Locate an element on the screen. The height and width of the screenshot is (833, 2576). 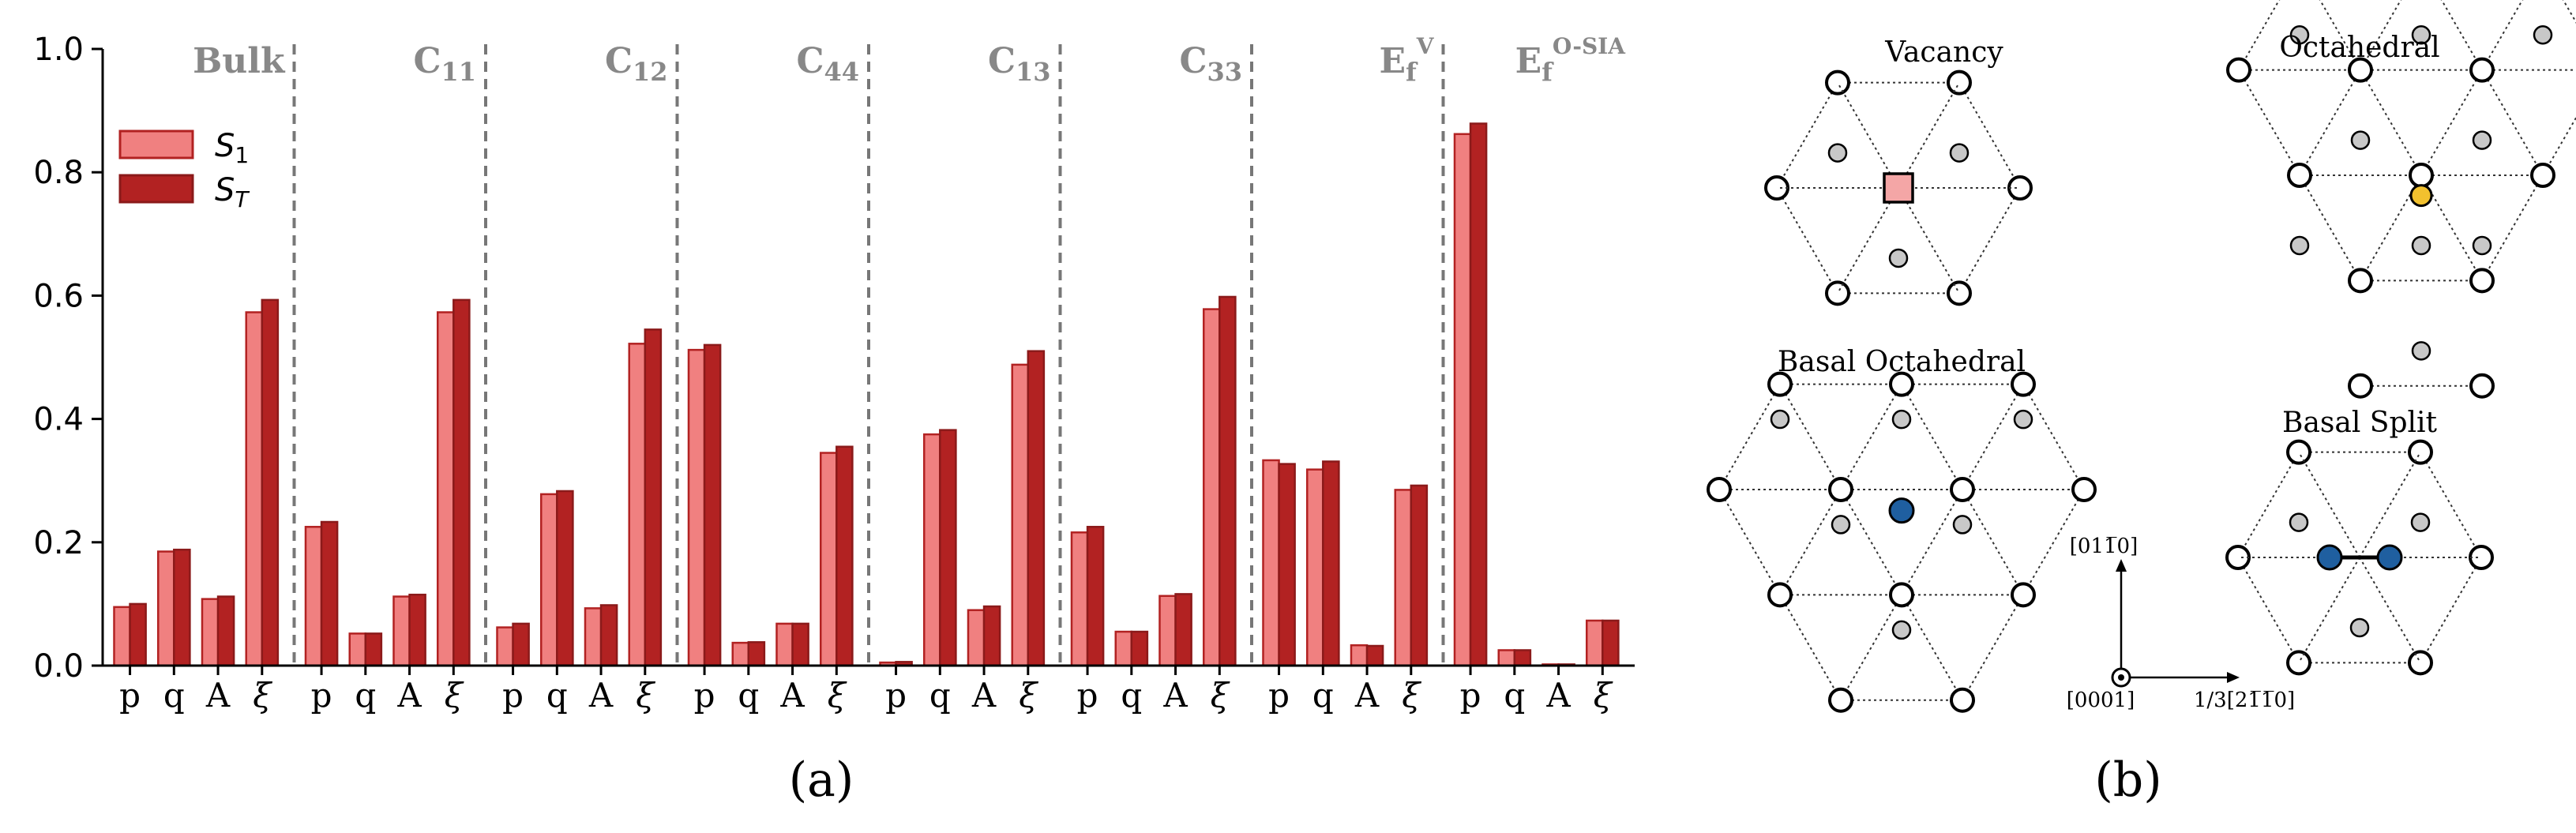
octahedral-title: Octahedral is located at coordinates (2359, 48).